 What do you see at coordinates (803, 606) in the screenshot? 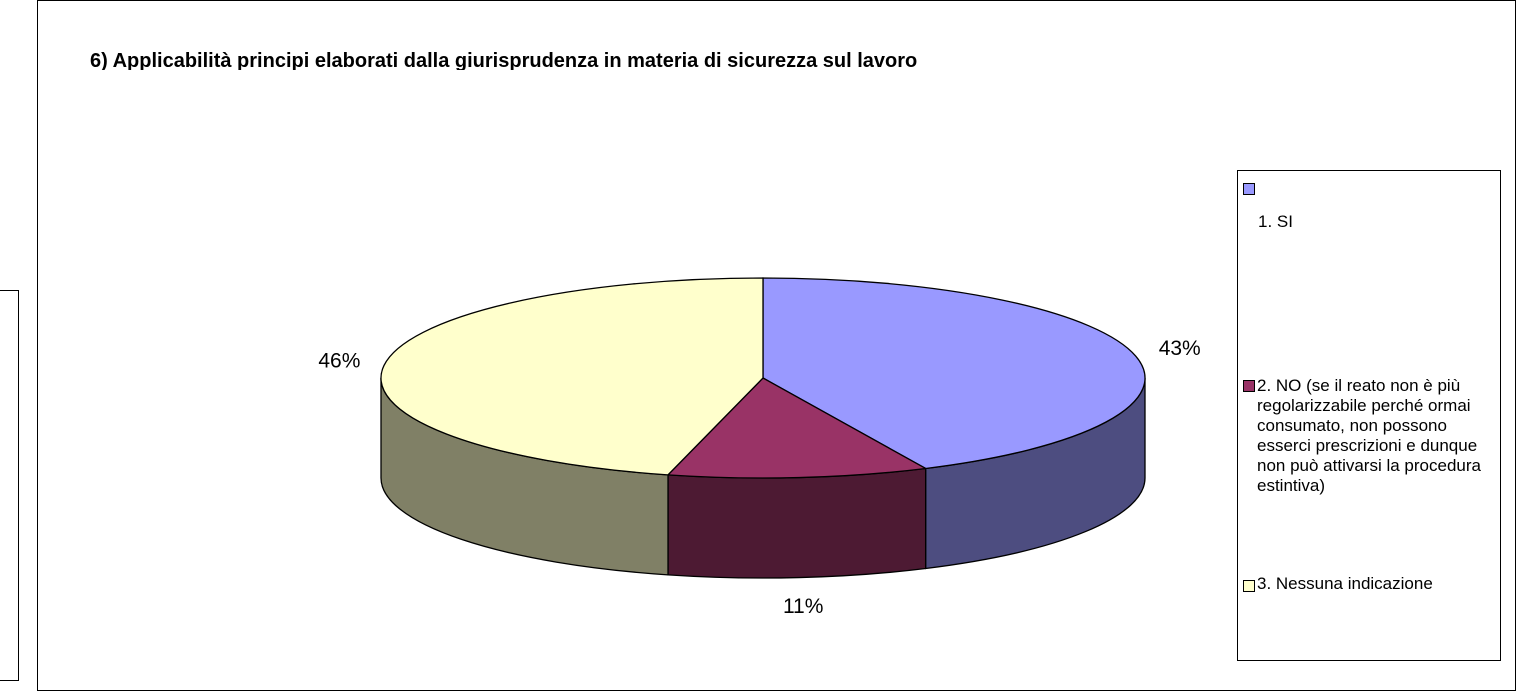
I see `data-label: 11%` at bounding box center [803, 606].